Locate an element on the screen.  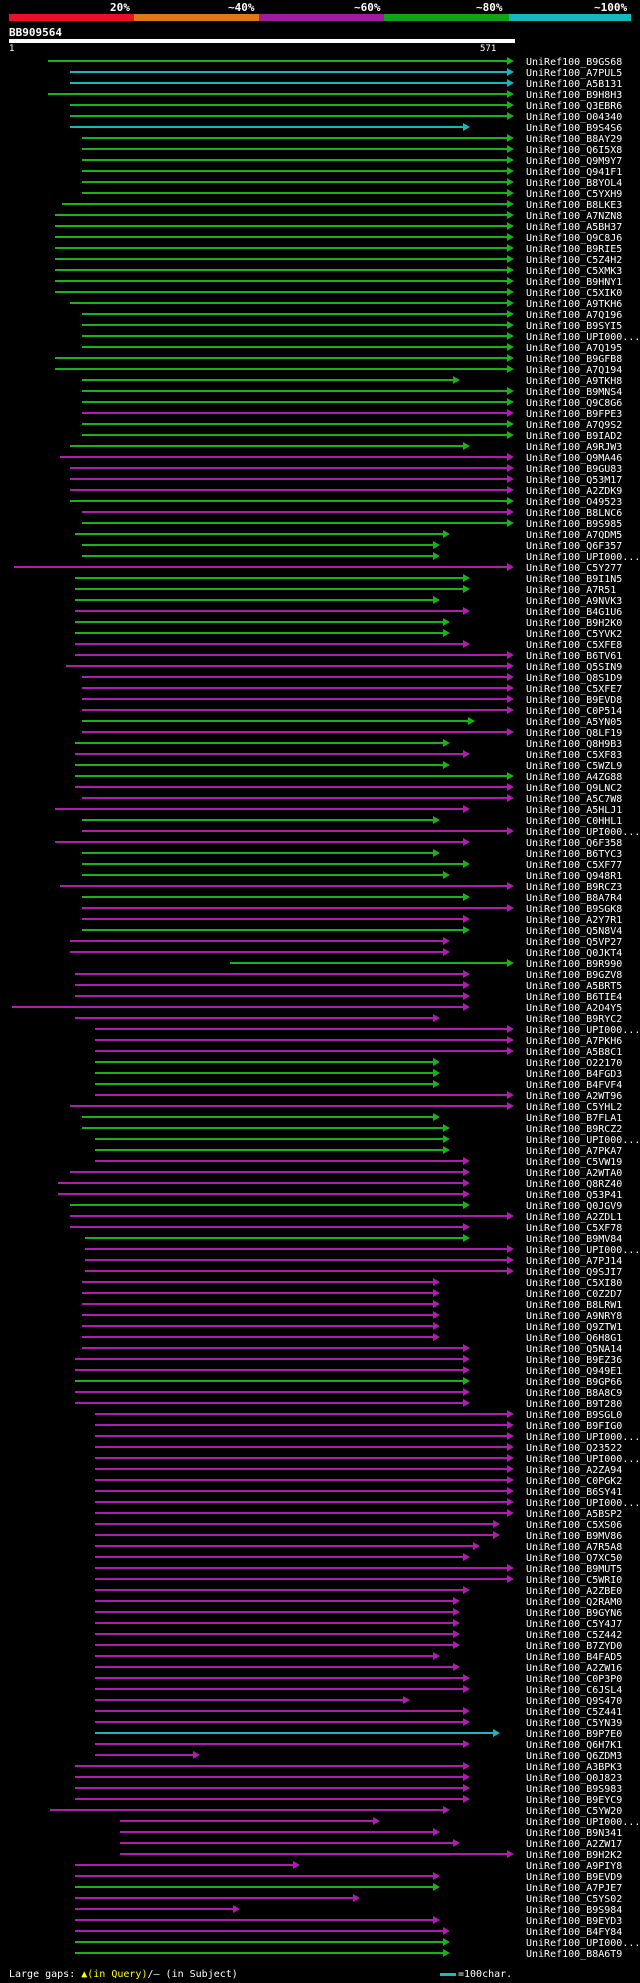
hit-row: UniRef100_B9H8H3 is located at coordinates (335, 95).